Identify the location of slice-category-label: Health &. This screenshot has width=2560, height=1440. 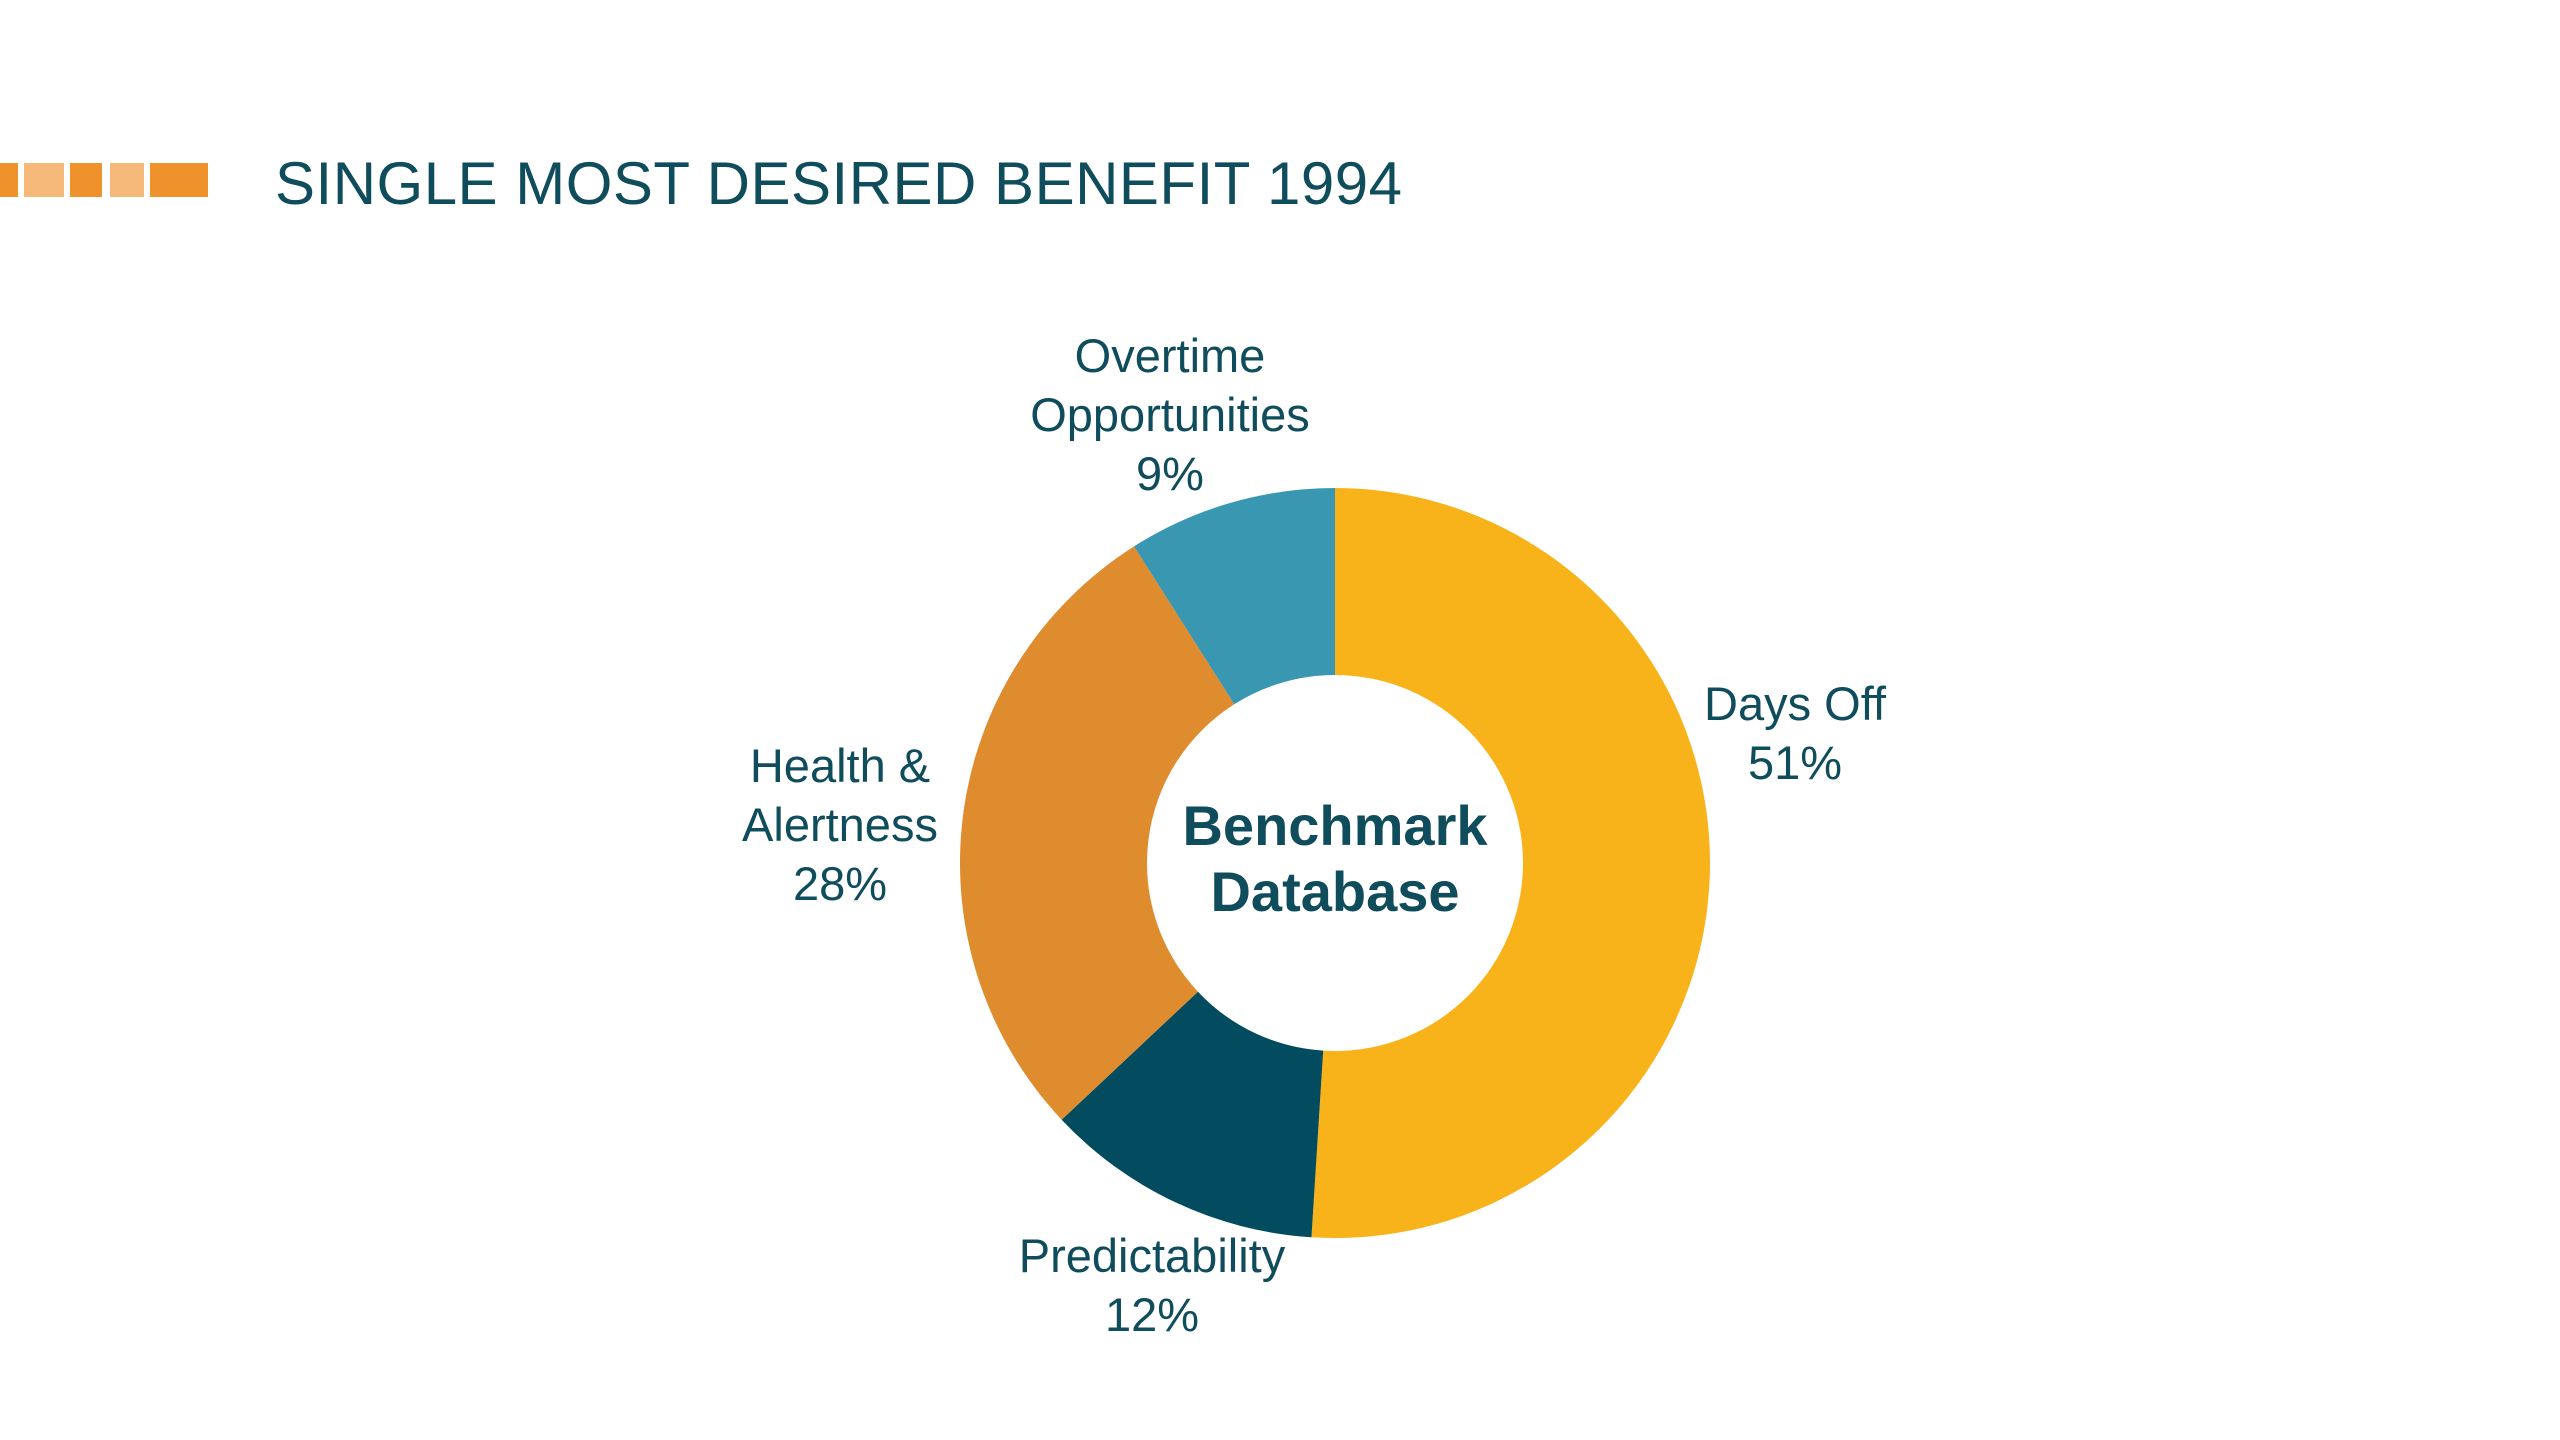
(840, 765).